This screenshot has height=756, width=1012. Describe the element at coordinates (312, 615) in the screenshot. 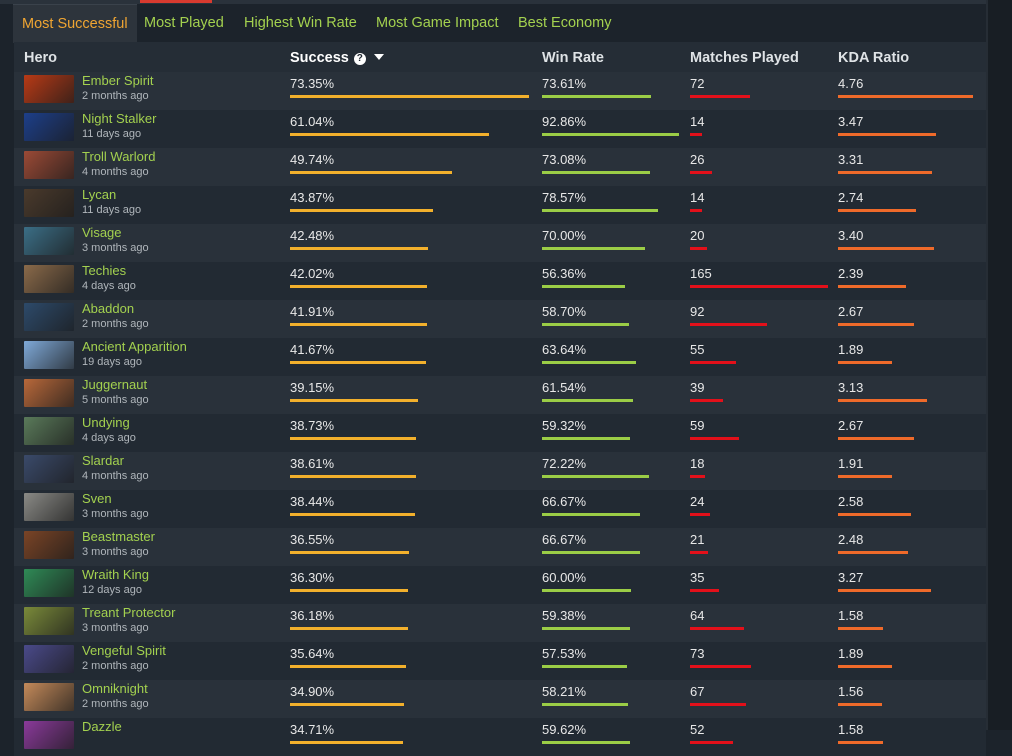

I see `success-value: 36.18%` at that location.